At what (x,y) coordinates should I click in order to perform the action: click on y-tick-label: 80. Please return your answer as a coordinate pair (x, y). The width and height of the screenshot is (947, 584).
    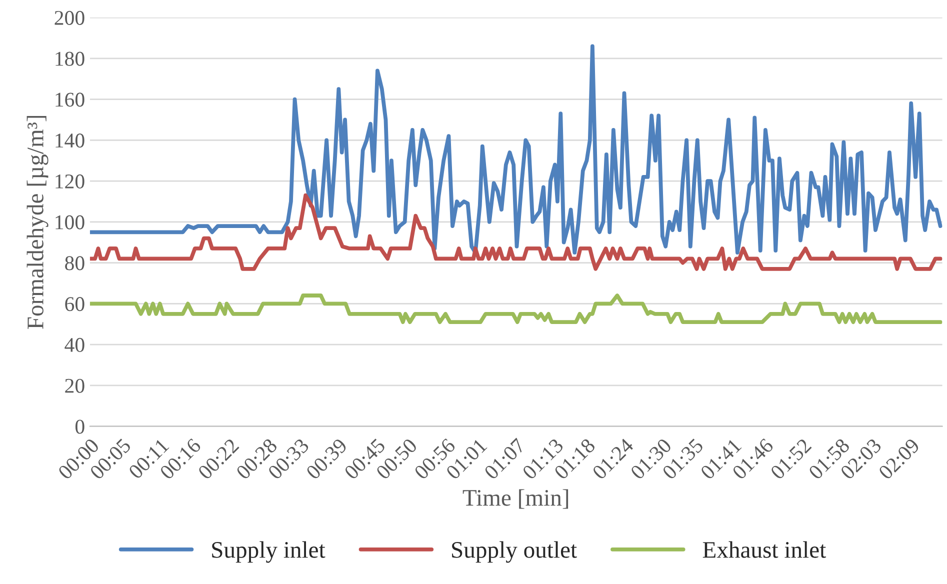
    Looking at the image, I should click on (74, 263).